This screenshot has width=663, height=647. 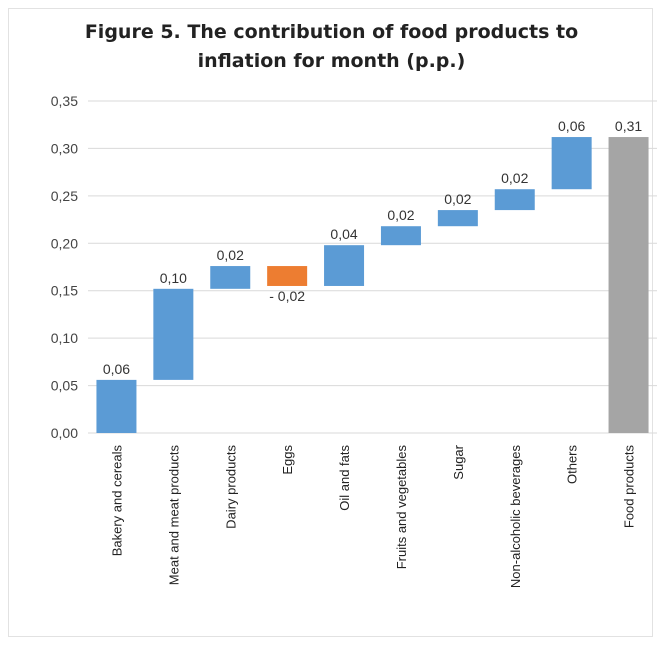 What do you see at coordinates (64, 291) in the screenshot?
I see `y-tick-label: 0,15` at bounding box center [64, 291].